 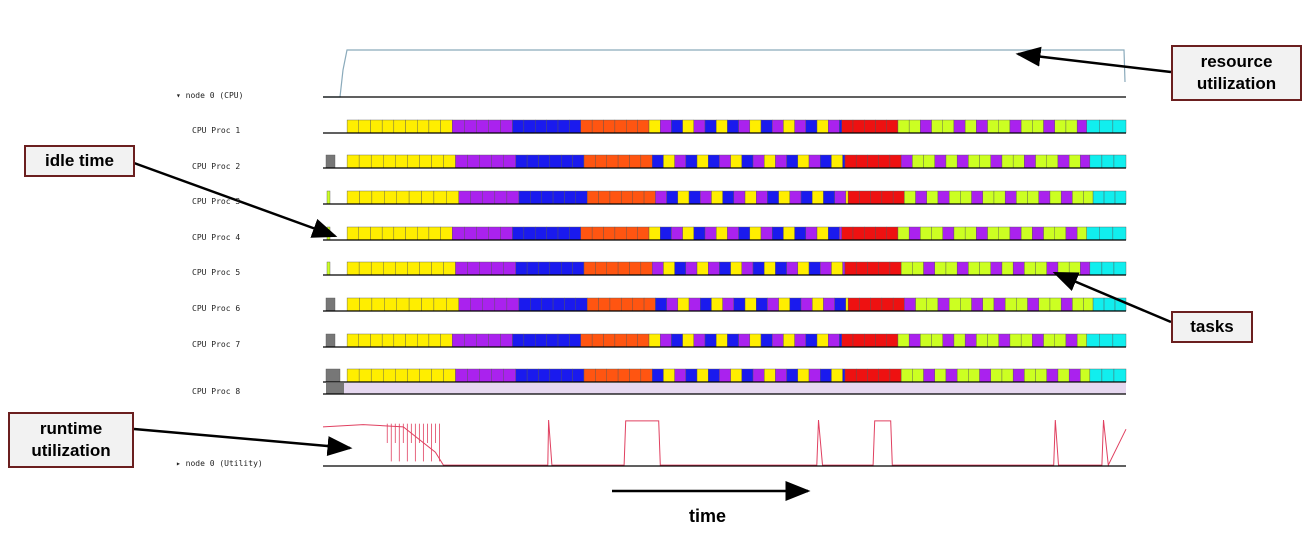 I want to click on proc-label-4: CPU Proc 4, so click(x=216, y=237).